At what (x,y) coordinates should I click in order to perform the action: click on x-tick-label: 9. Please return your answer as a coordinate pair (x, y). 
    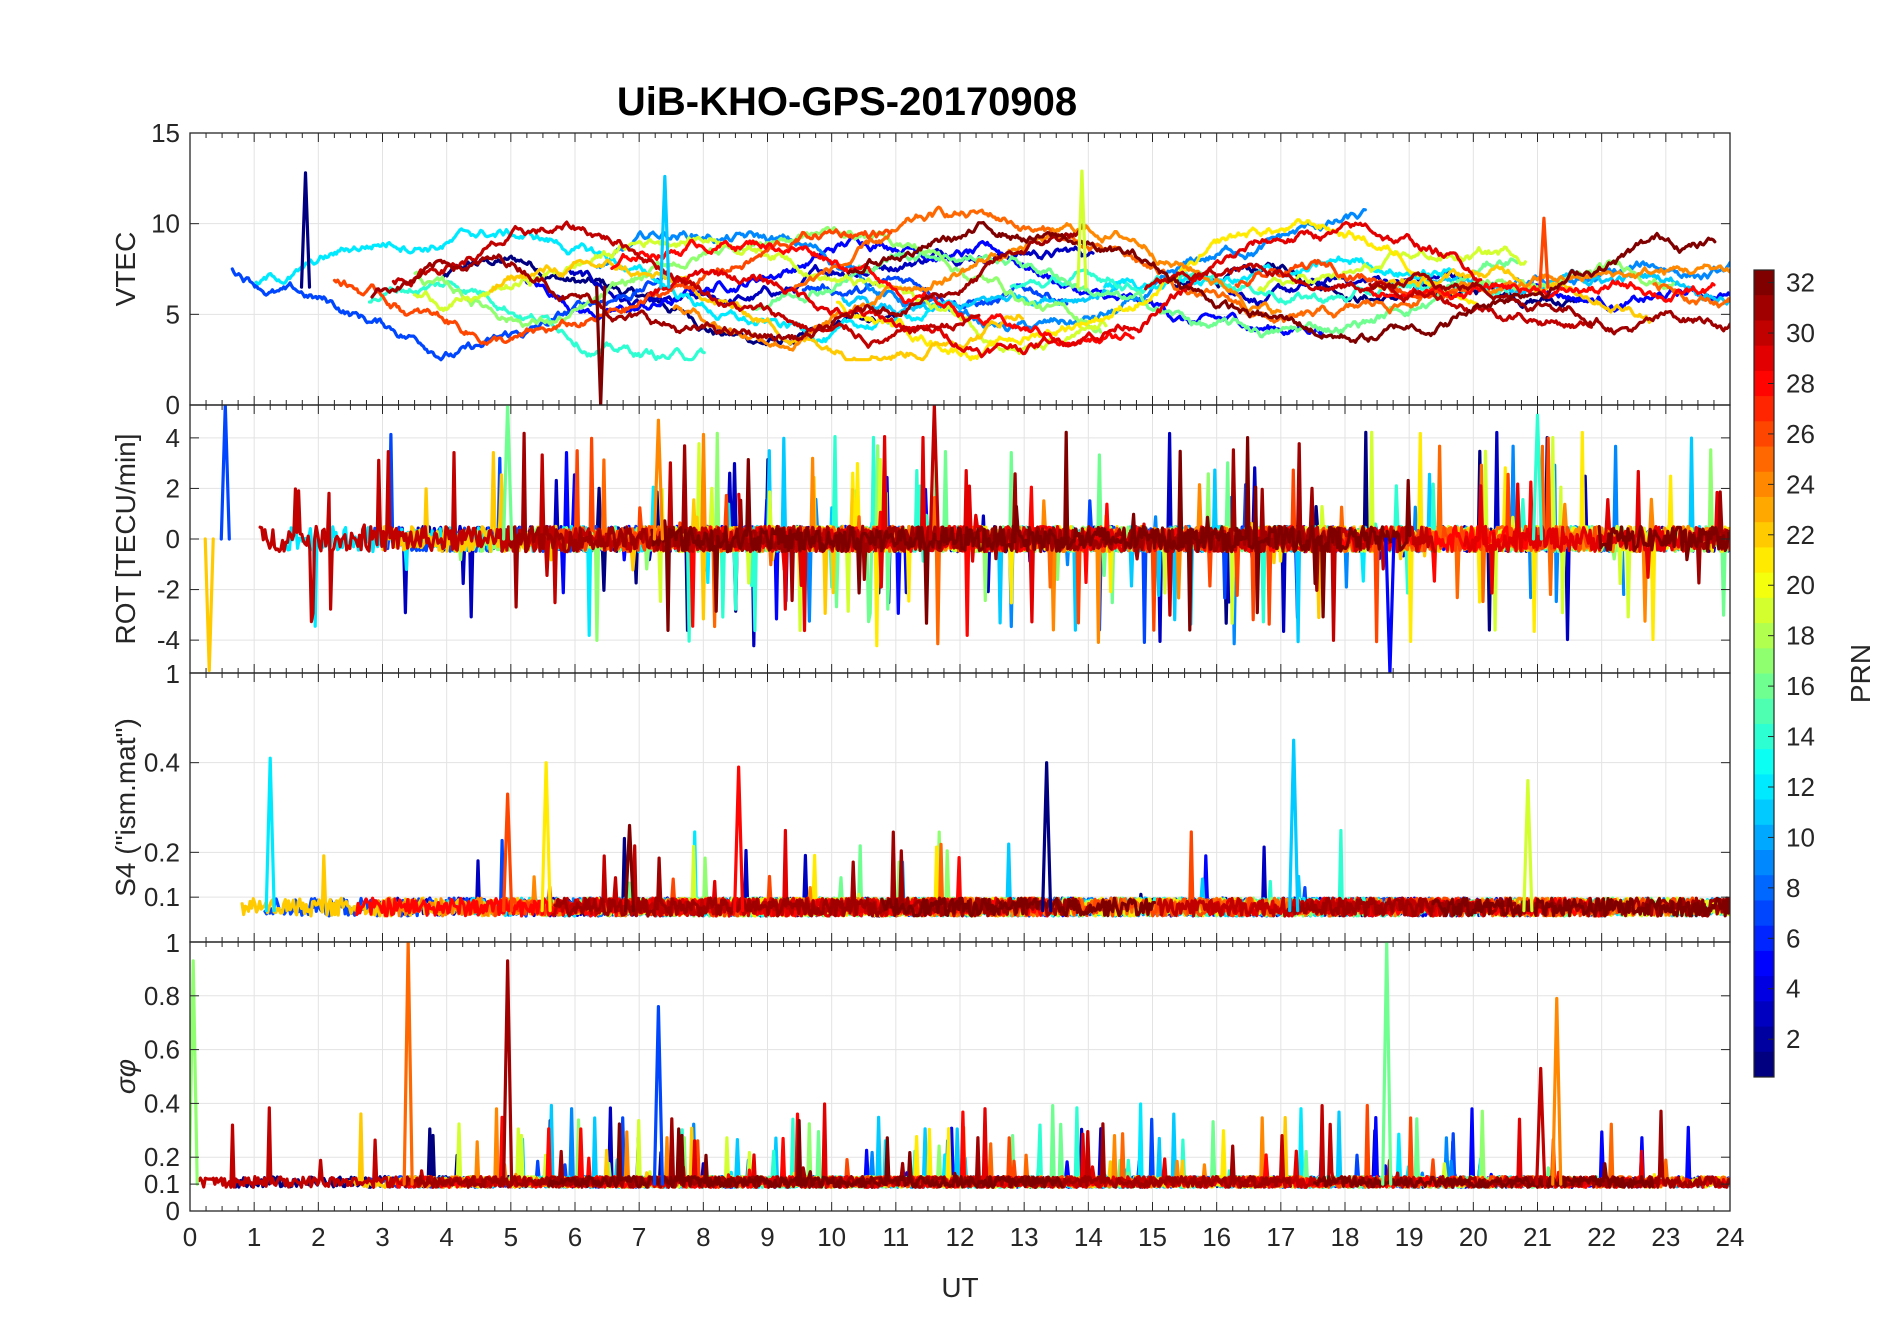
    Looking at the image, I should click on (767, 1237).